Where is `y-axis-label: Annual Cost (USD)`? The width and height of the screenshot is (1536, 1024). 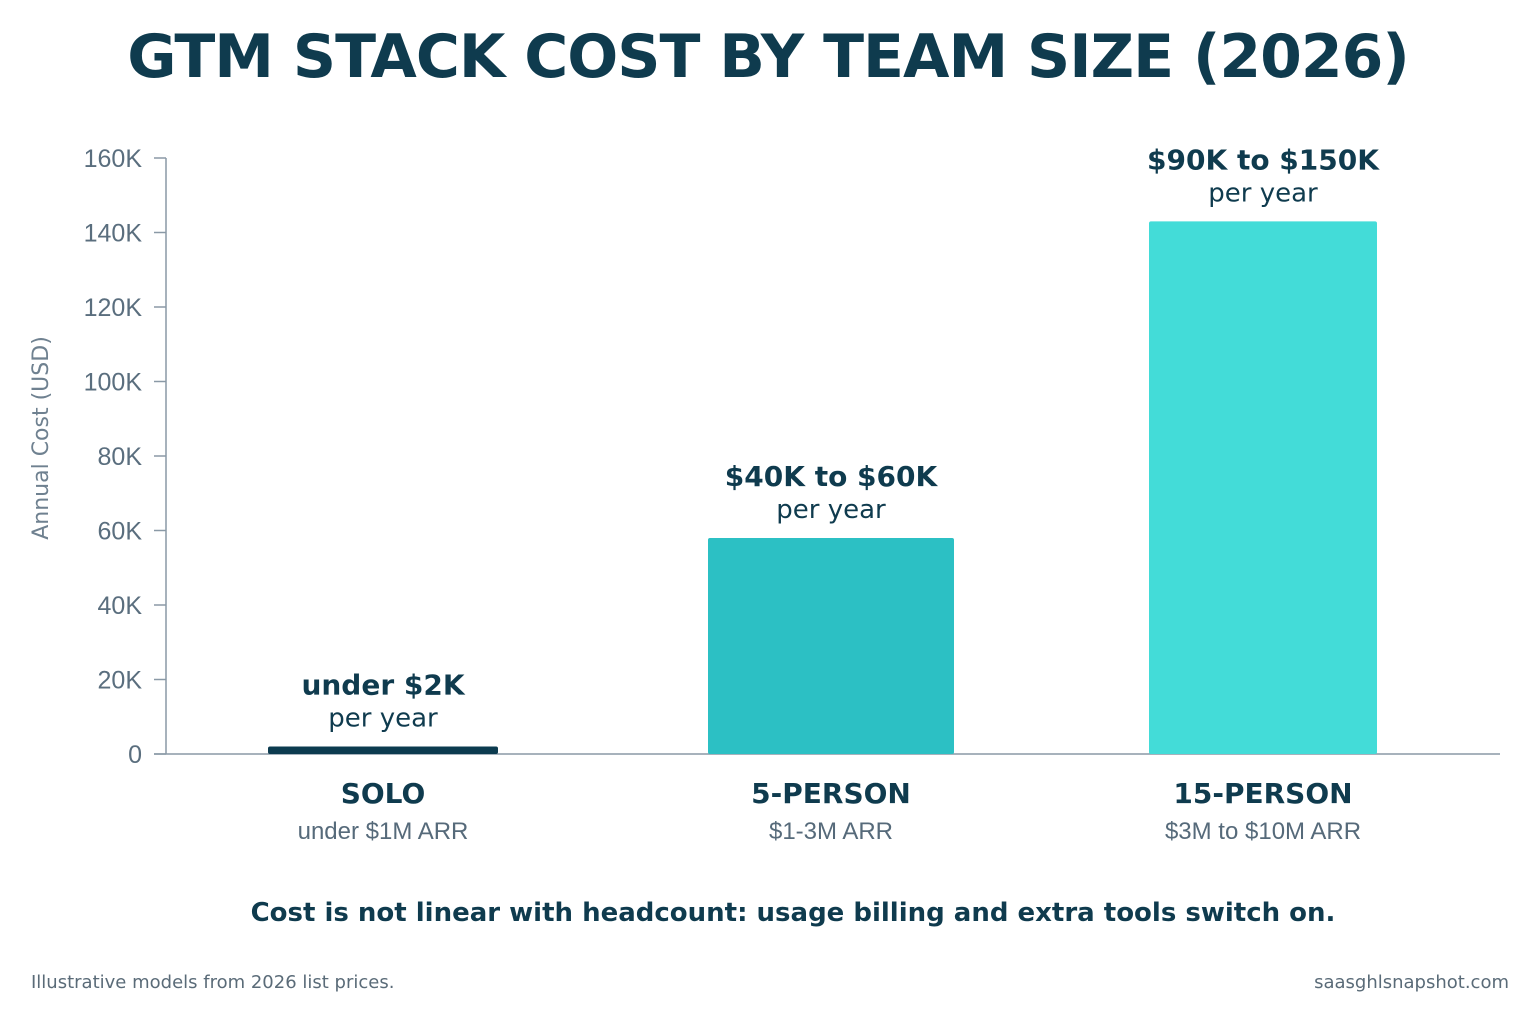
y-axis-label: Annual Cost (USD) is located at coordinates (41, 438).